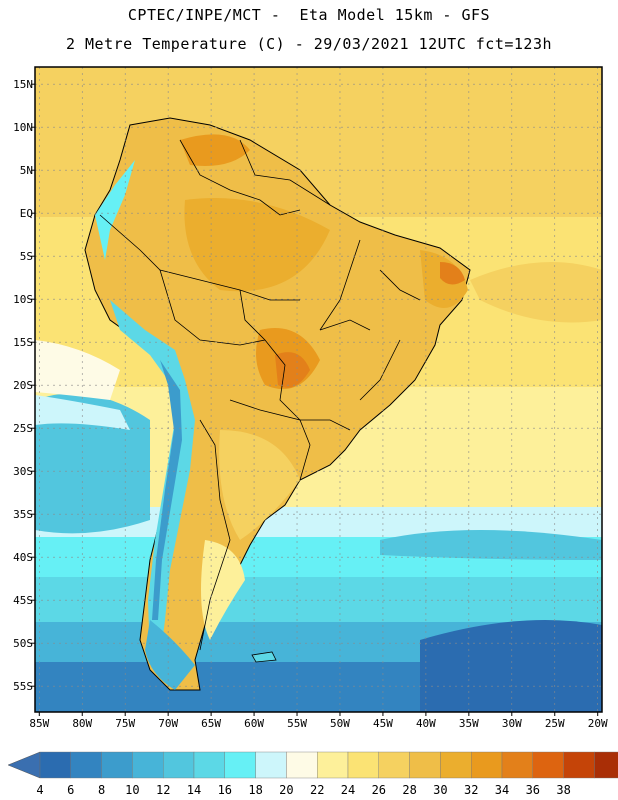 The image size is (618, 800). What do you see at coordinates (23, 643) in the screenshot?
I see `lat-label: 50S` at bounding box center [23, 643].